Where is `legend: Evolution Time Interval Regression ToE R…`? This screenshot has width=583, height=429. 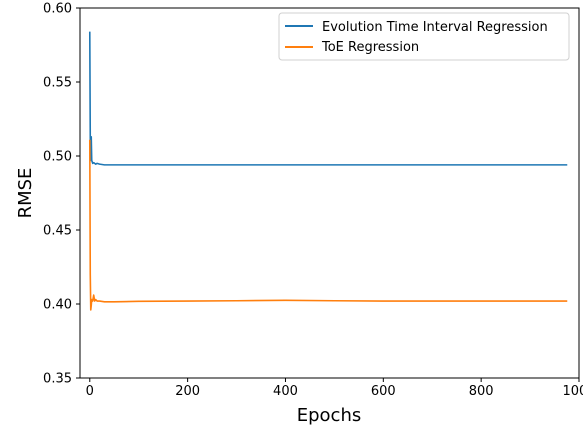
legend: Evolution Time Interval Regression ToE R… is located at coordinates (424, 36).